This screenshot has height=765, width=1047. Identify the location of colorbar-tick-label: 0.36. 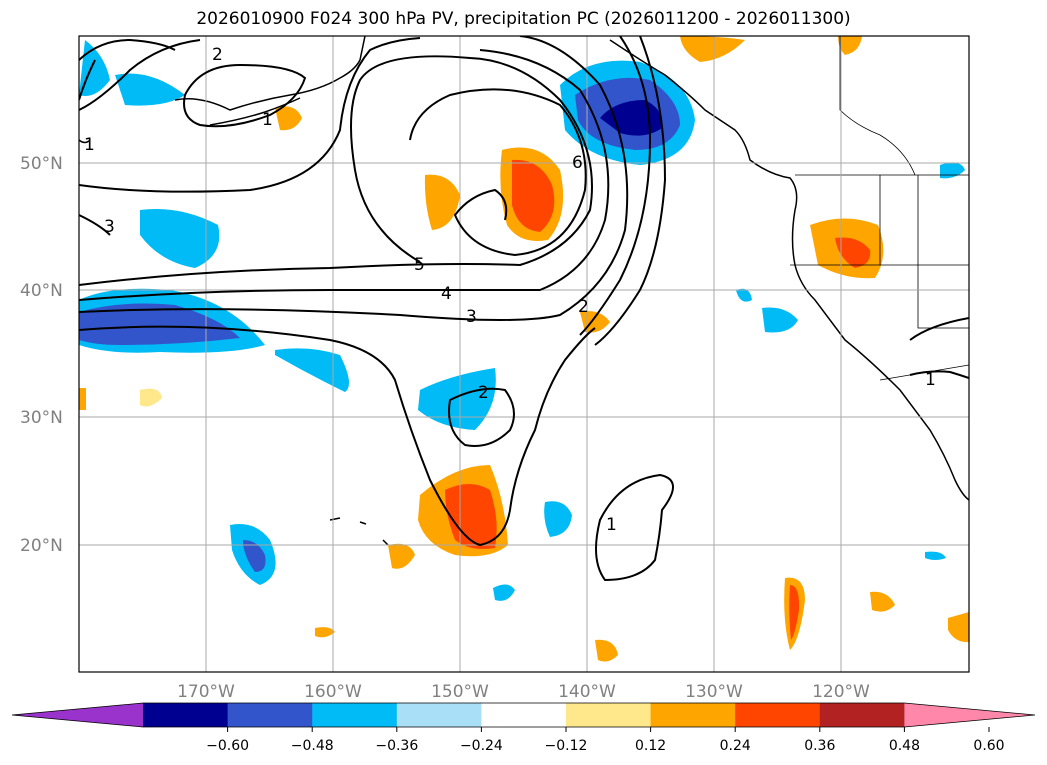
(819, 746).